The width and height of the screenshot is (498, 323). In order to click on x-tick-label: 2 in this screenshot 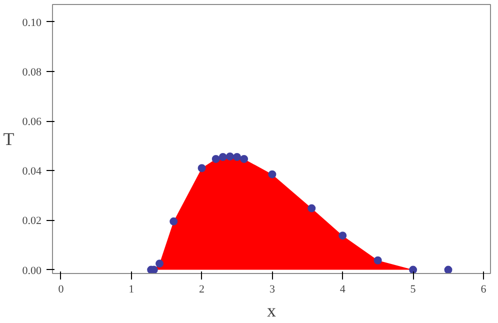, I will do `click(202, 290)`.